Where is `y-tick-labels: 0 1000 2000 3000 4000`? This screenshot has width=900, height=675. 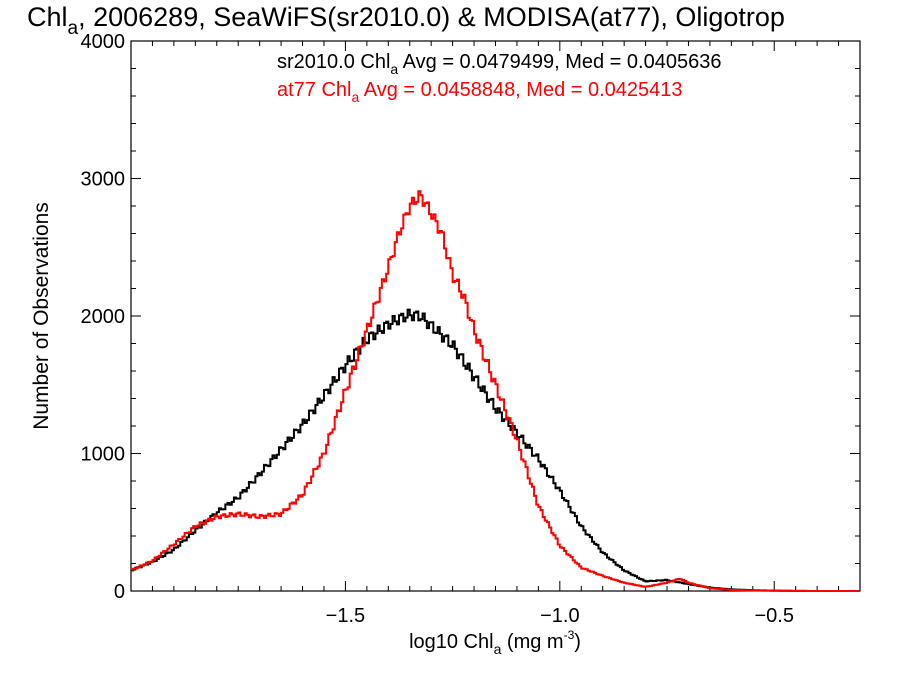
y-tick-labels: 0 1000 2000 3000 4000 is located at coordinates (103, 317).